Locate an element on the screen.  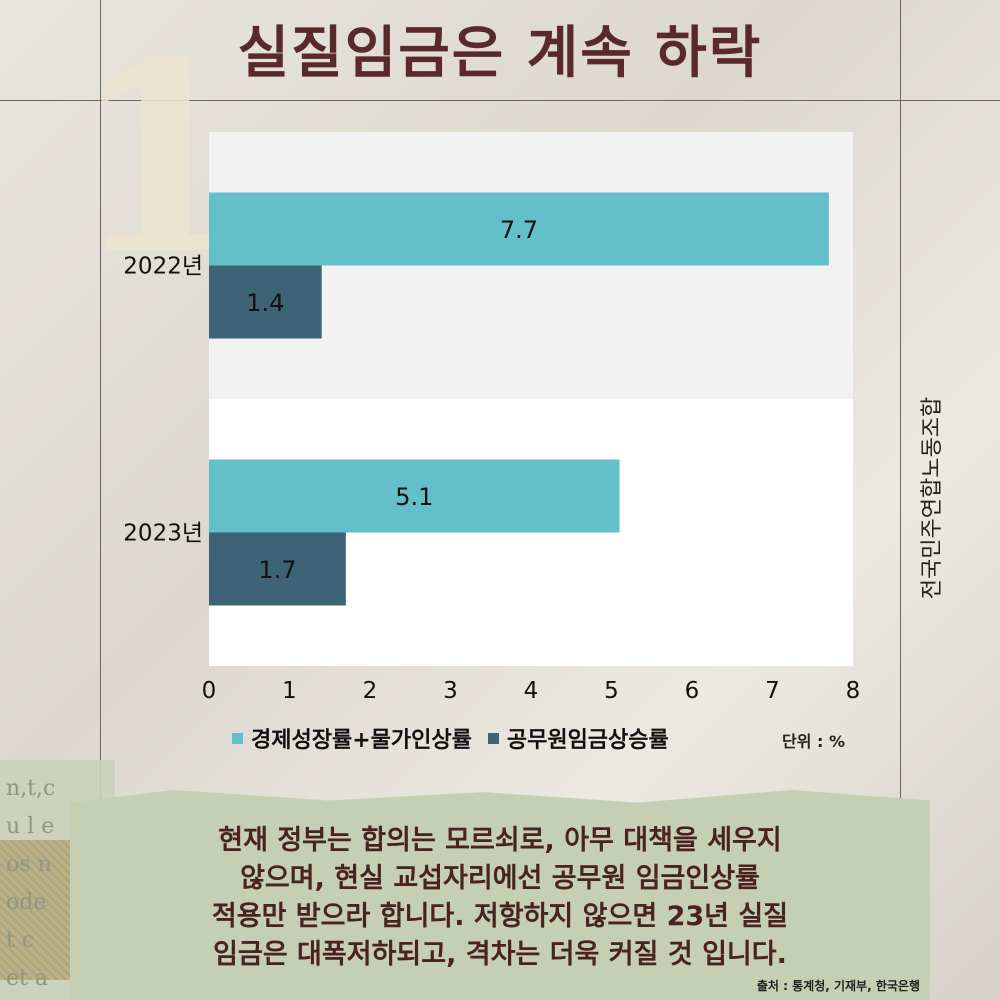
x-tick-label: 1 is located at coordinates (289, 691).